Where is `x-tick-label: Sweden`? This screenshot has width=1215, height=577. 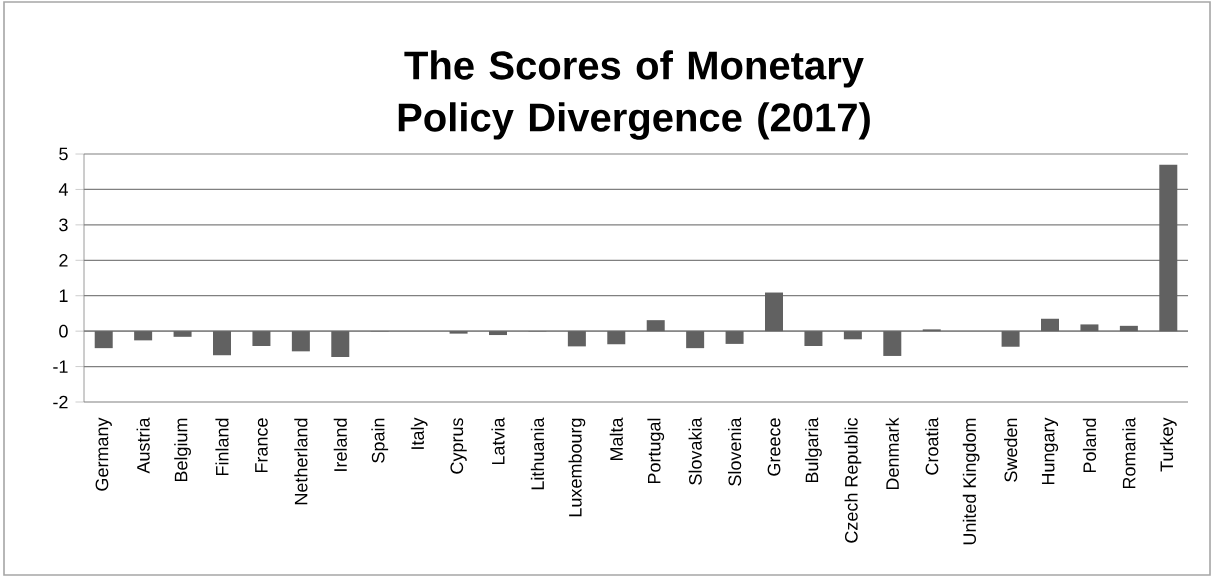 x-tick-label: Sweden is located at coordinates (1010, 450).